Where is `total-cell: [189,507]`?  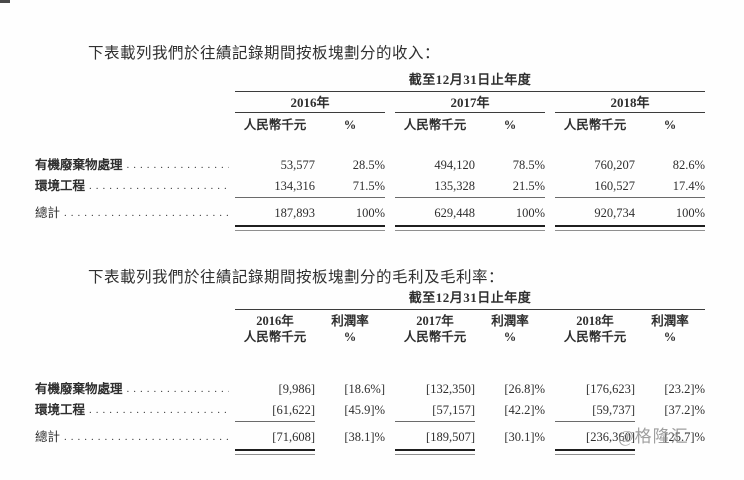 total-cell: [189,507] is located at coordinates (435, 441).